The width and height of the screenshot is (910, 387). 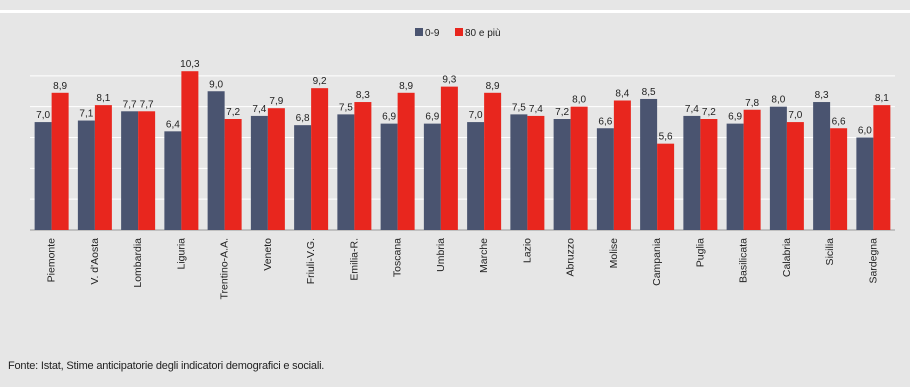 I want to click on category-label: Piemonte, so click(x=52, y=260).